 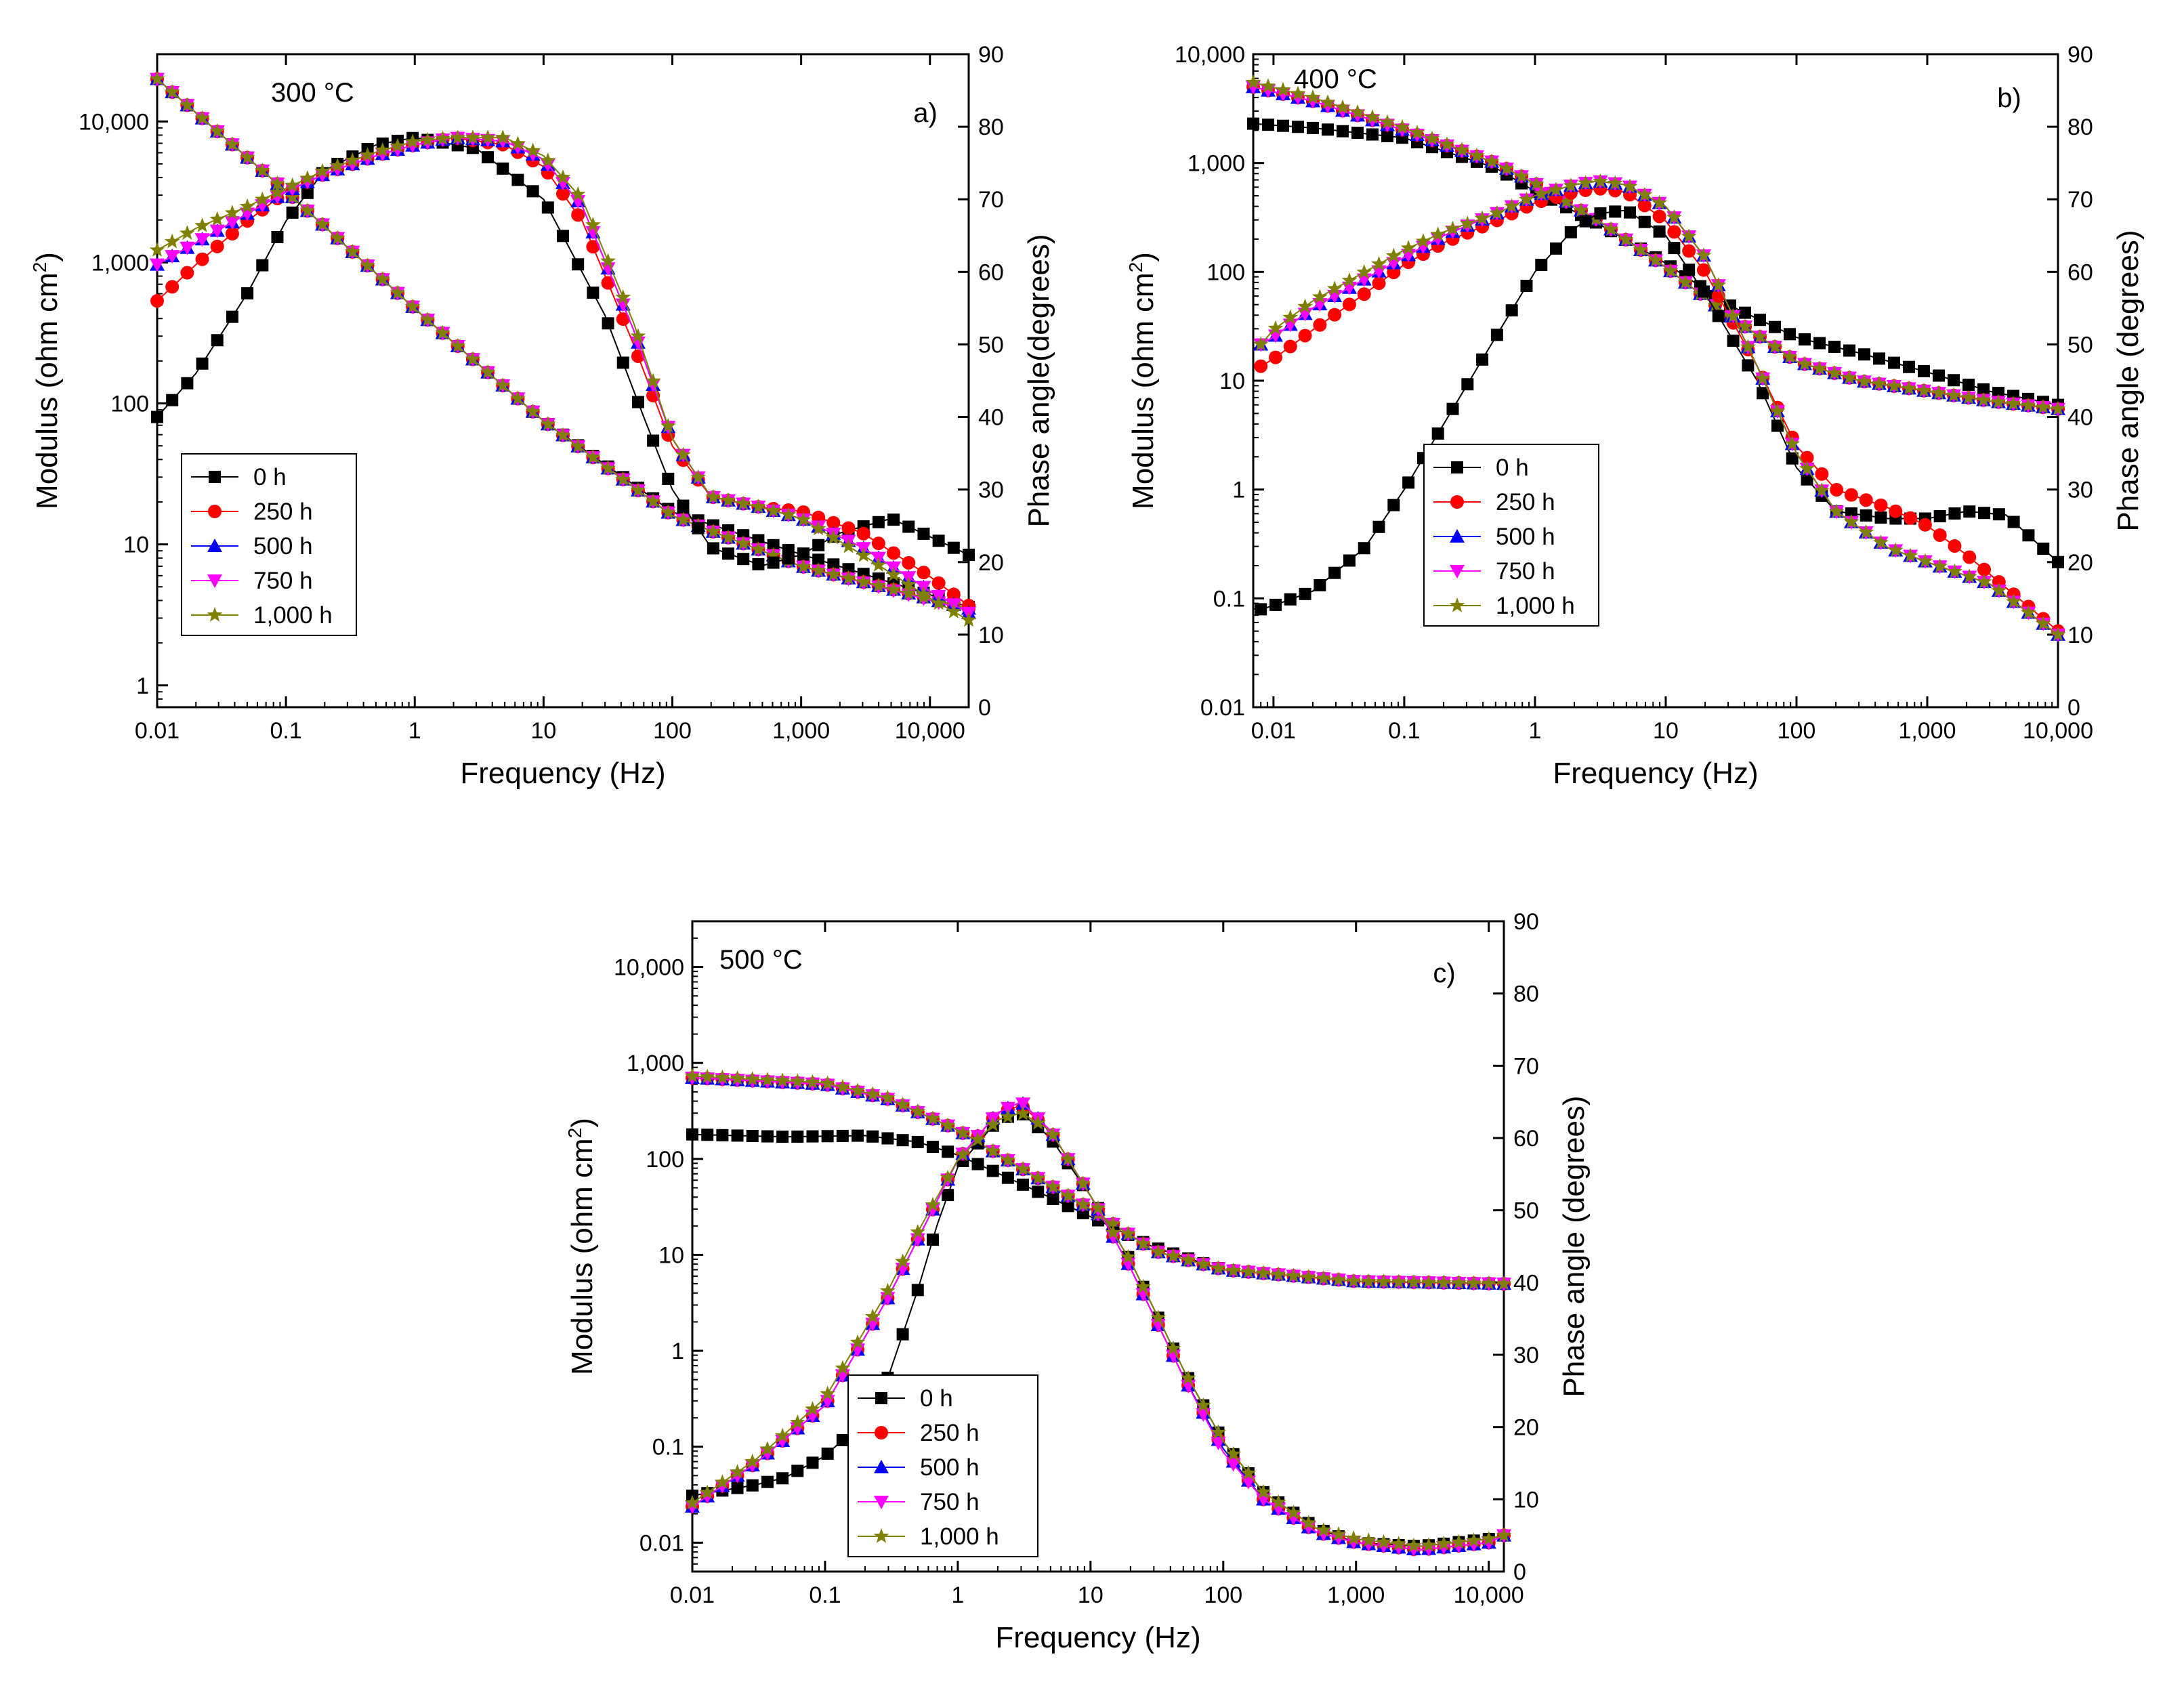 I want to click on y-axis-title-main: Modulus (ohm cm, so click(x=1143, y=390).